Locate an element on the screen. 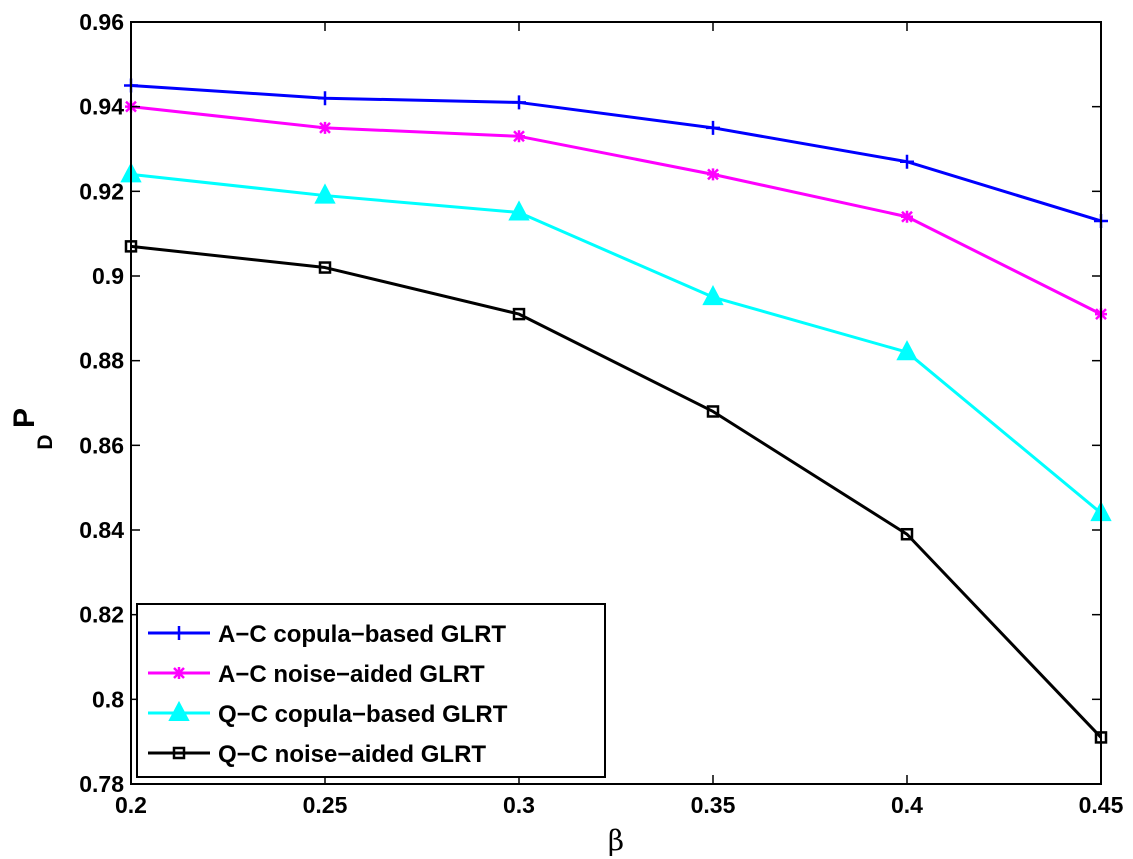 The height and width of the screenshot is (859, 1133). x-tick-label: 0.4 is located at coordinates (907, 805).